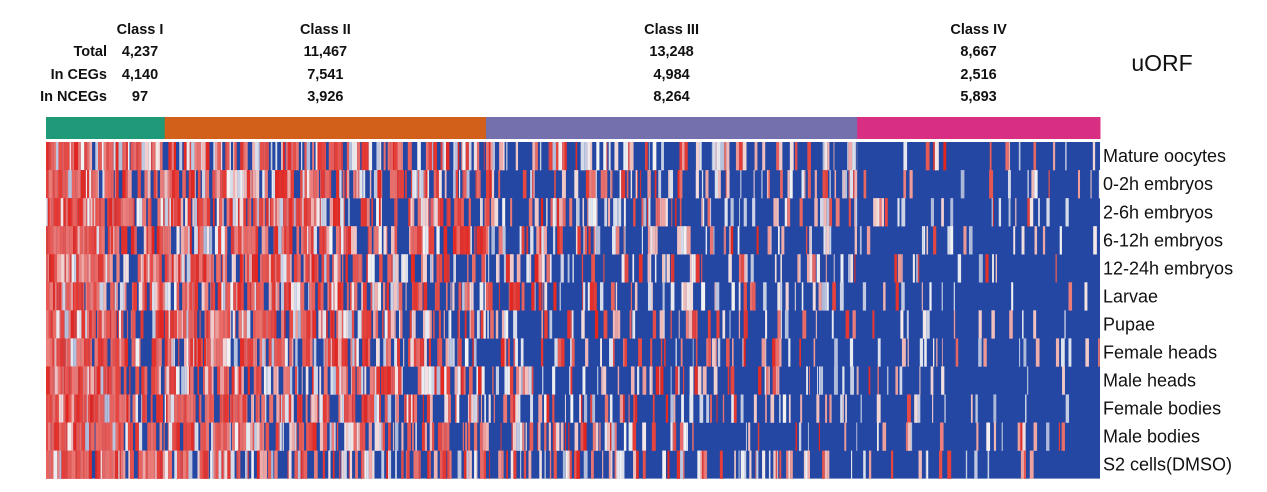  I want to click on row-label: 12-24h embryos, so click(1168, 268).